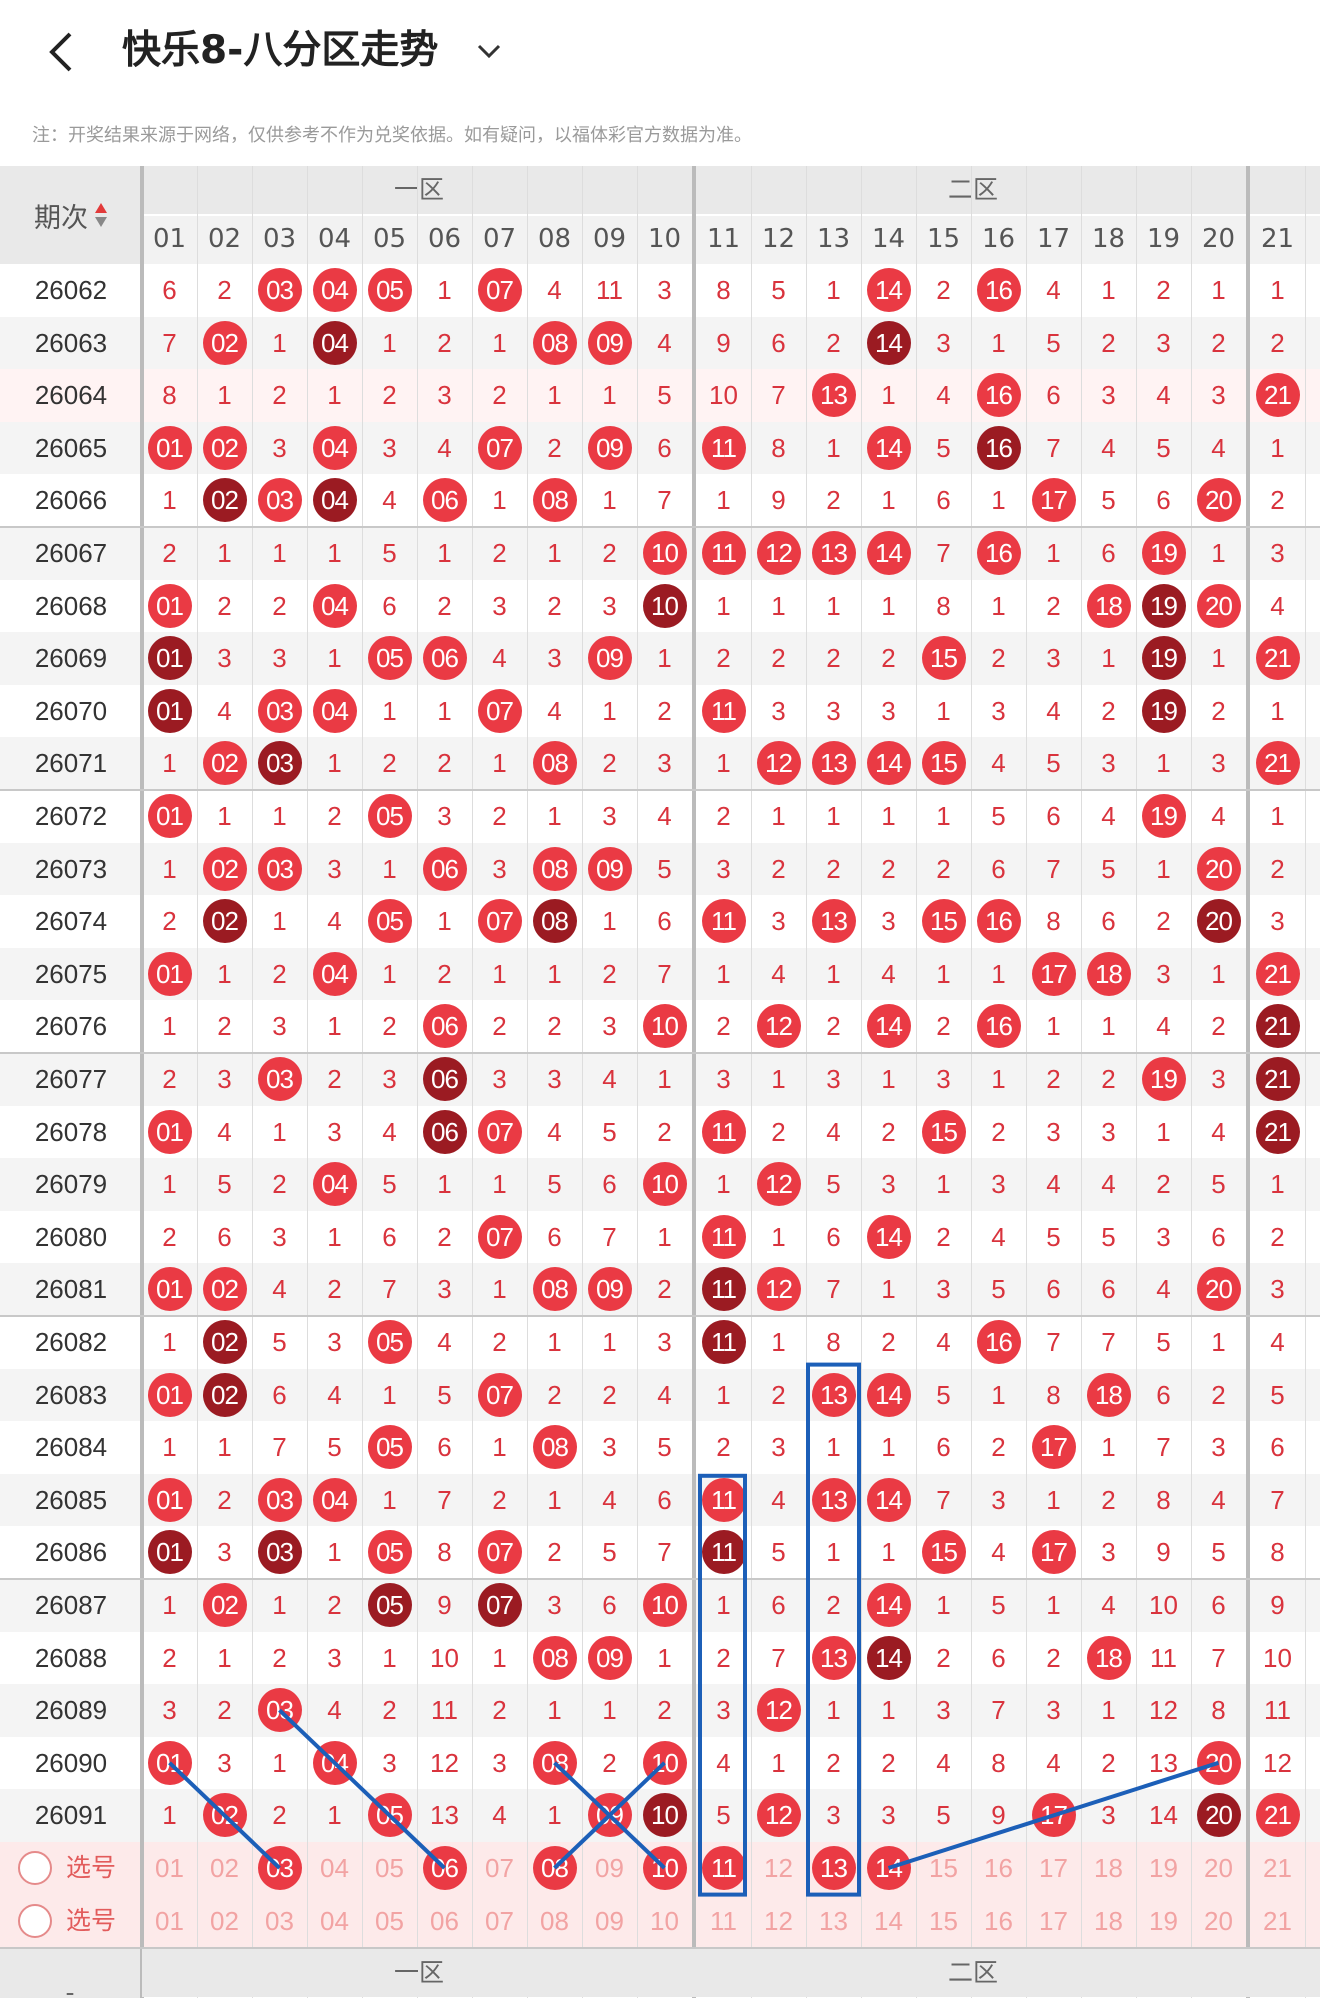 The height and width of the screenshot is (1998, 1320). Describe the element at coordinates (489, 51) in the screenshot. I see `chevron-down-icon` at that location.